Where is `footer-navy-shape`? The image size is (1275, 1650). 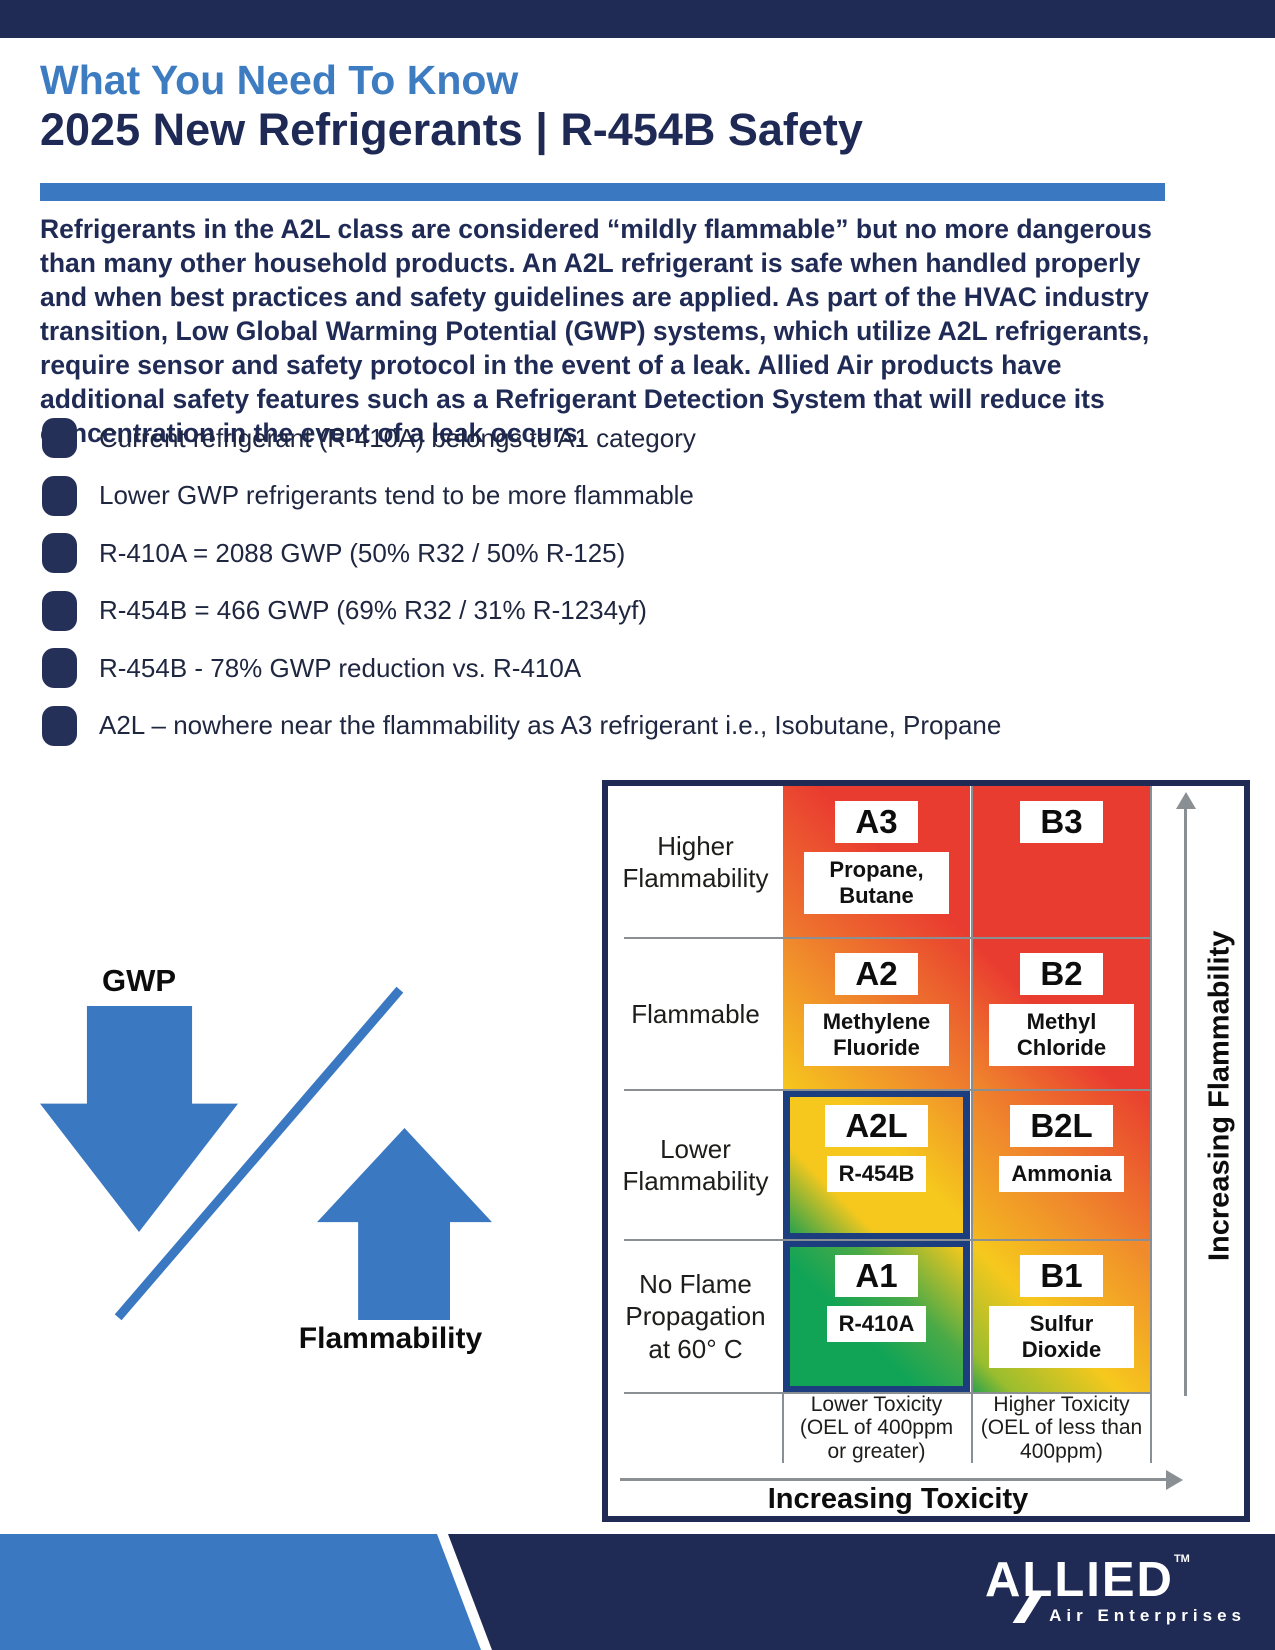 footer-navy-shape is located at coordinates (861, 1592).